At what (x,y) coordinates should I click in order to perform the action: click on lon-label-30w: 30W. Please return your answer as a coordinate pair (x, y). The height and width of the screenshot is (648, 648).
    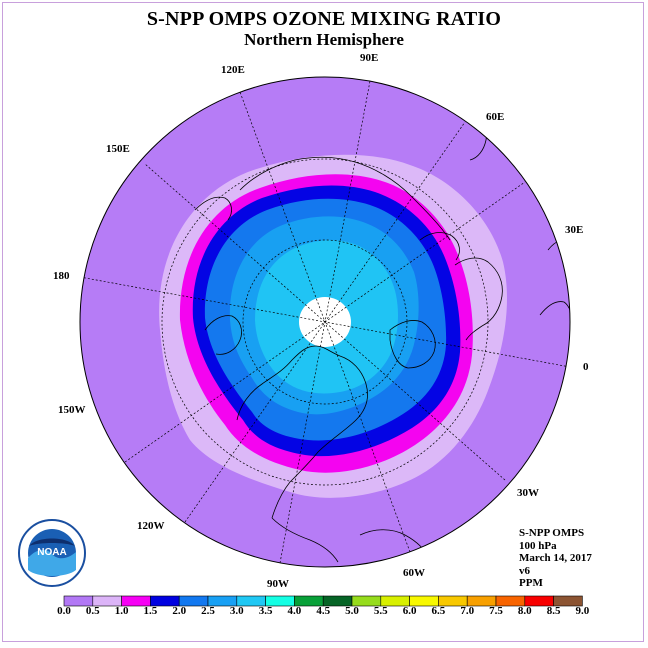
    Looking at the image, I should click on (528, 493).